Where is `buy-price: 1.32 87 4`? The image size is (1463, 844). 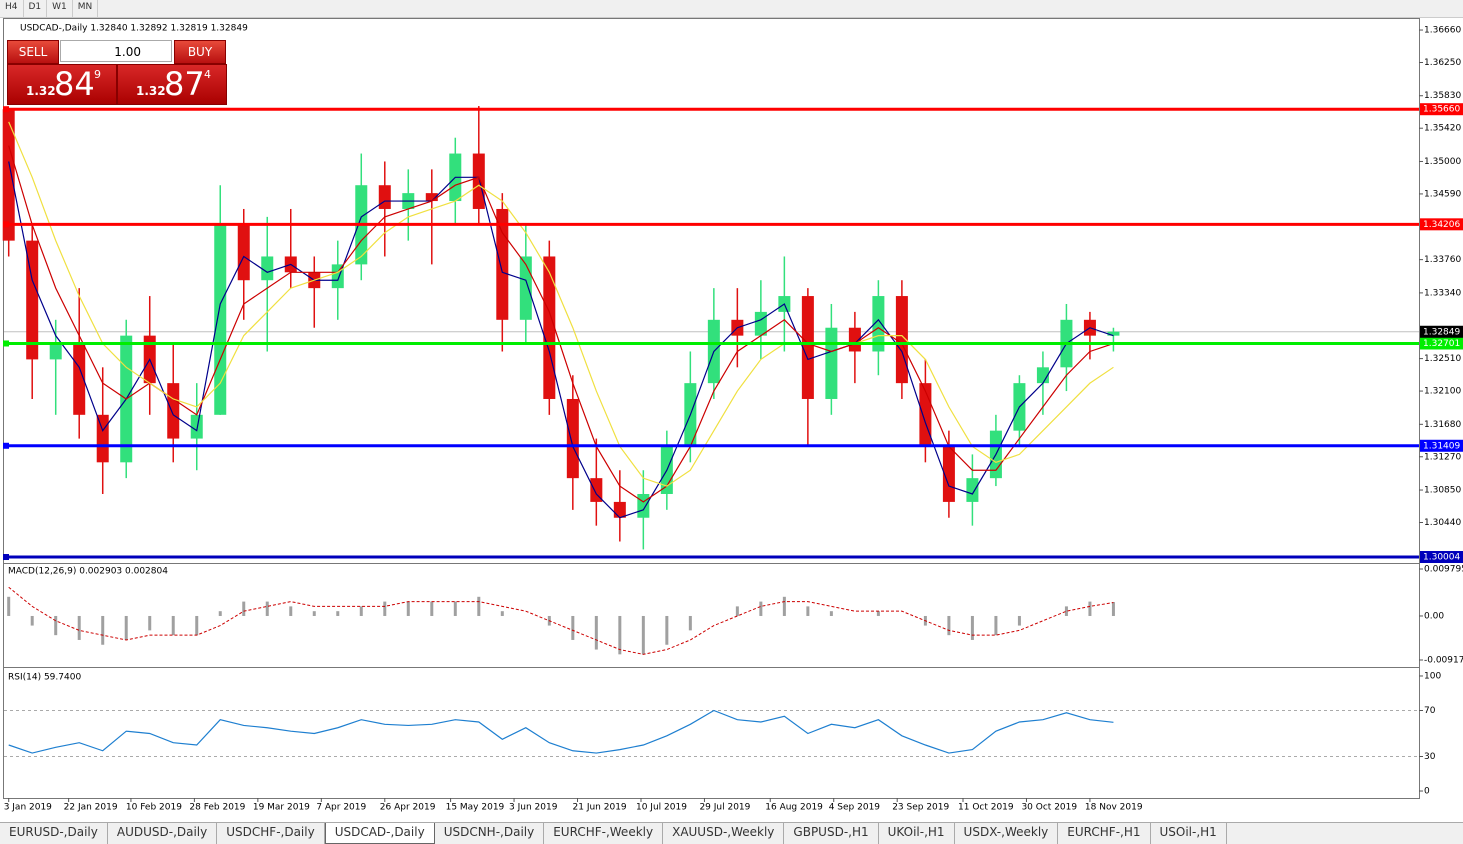
buy-price: 1.32 87 4 is located at coordinates (172, 84).